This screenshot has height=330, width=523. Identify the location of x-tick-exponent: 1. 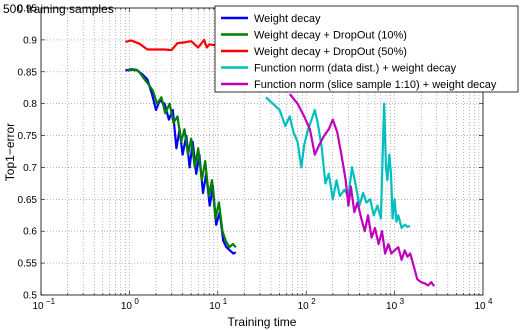
(225, 301).